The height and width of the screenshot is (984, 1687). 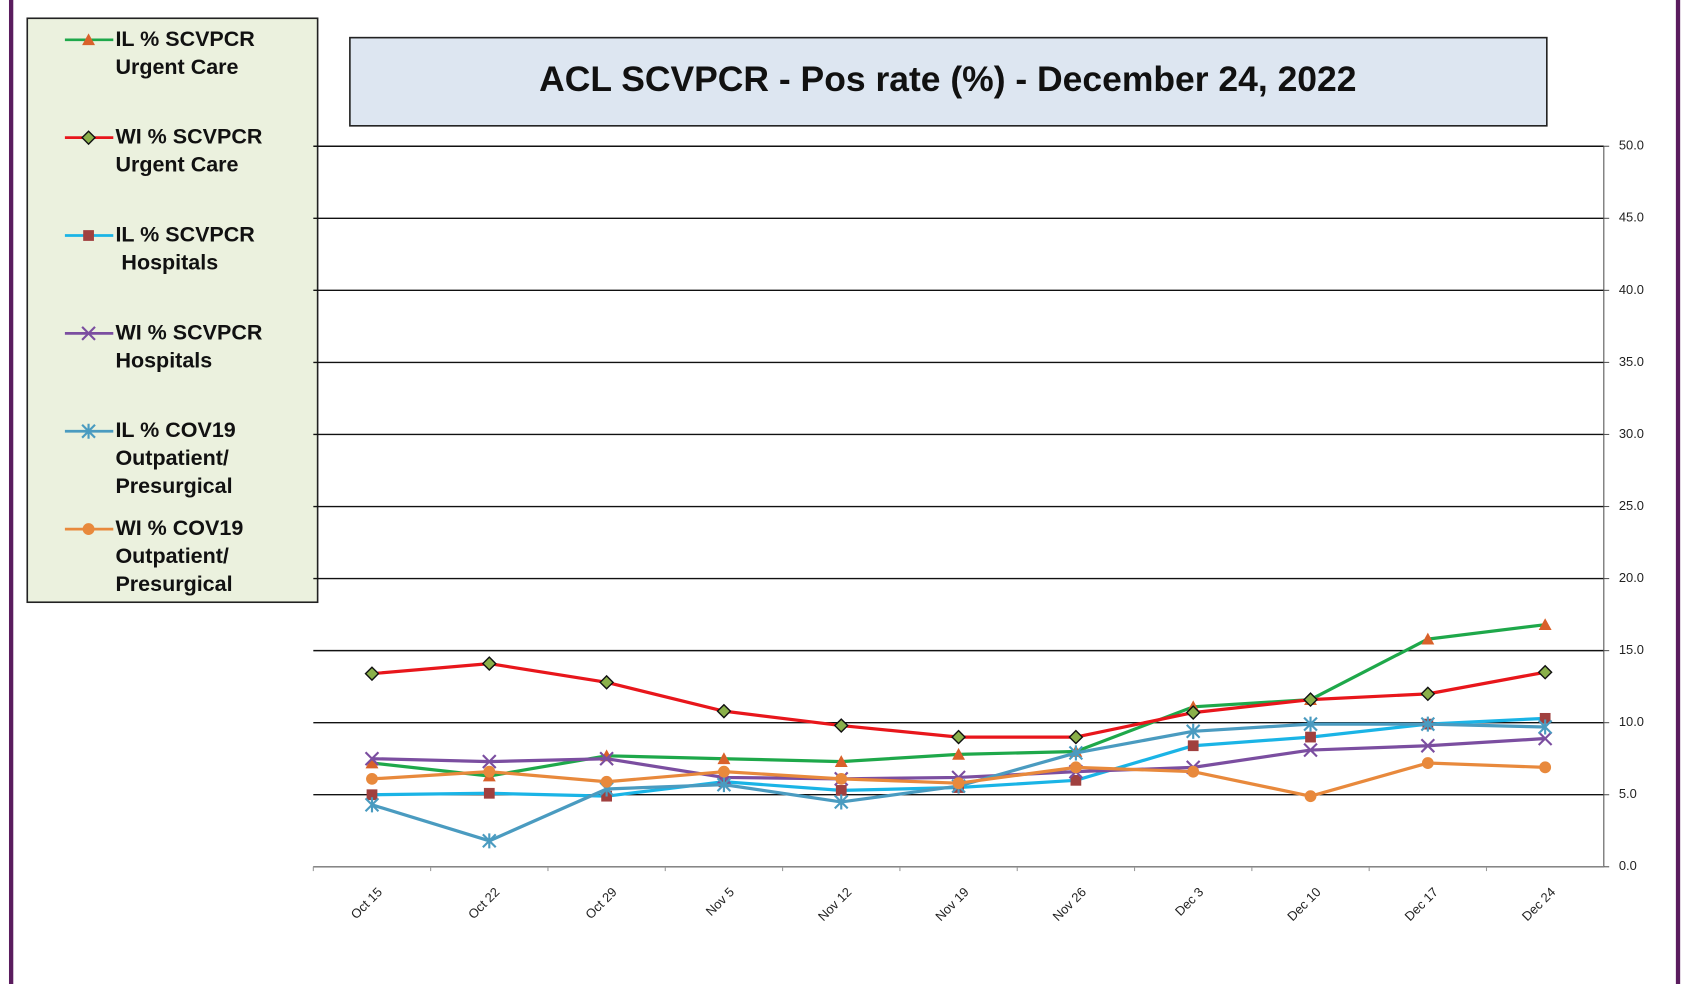 What do you see at coordinates (172, 310) in the screenshot?
I see `legend-box` at bounding box center [172, 310].